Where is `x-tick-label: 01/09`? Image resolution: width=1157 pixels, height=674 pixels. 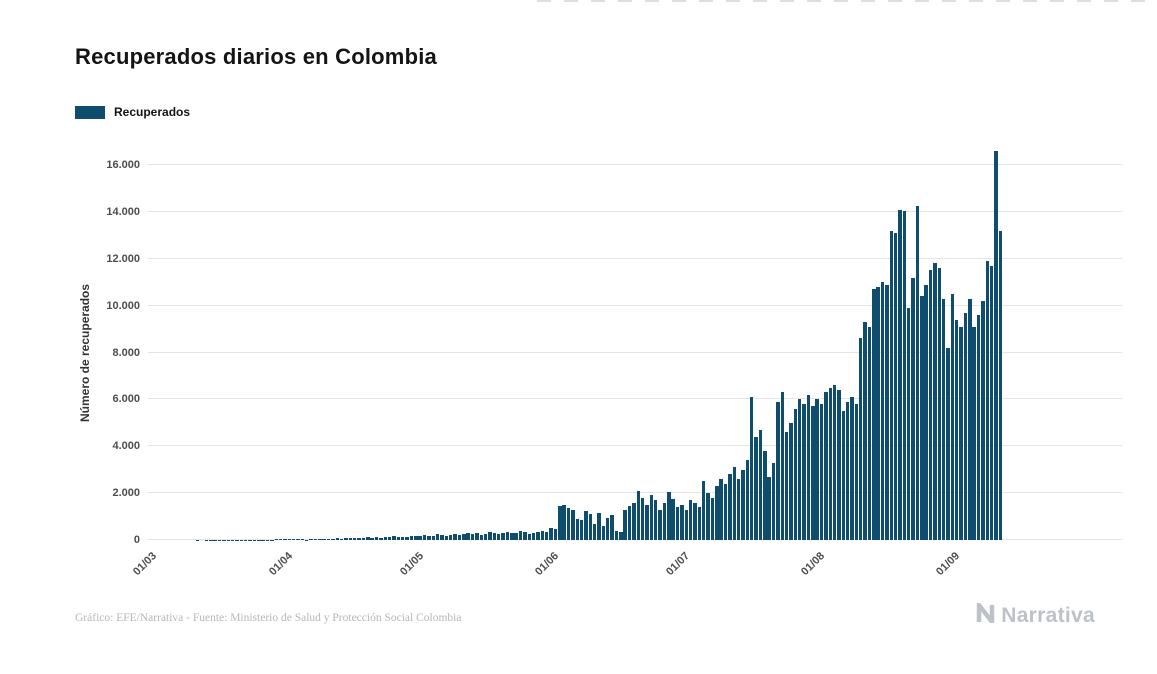
x-tick-label: 01/09 is located at coordinates (948, 564).